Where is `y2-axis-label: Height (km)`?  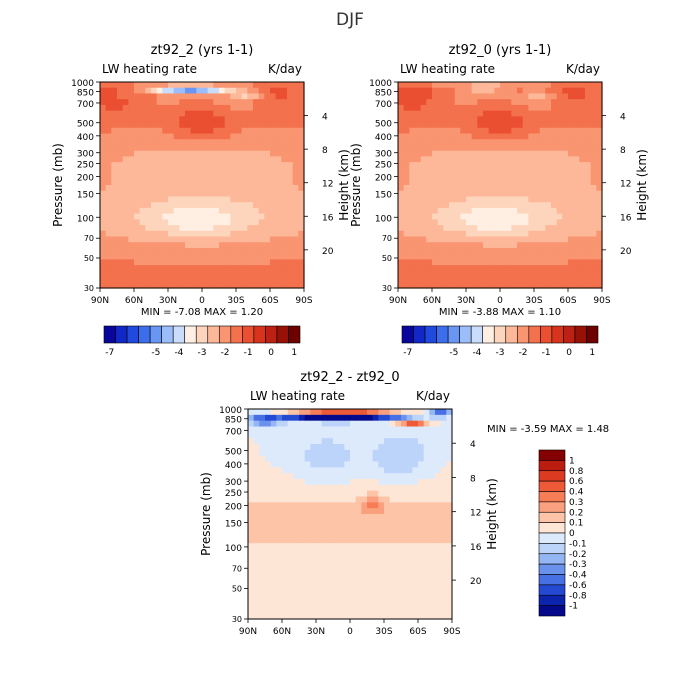 y2-axis-label: Height (km) is located at coordinates (492, 513).